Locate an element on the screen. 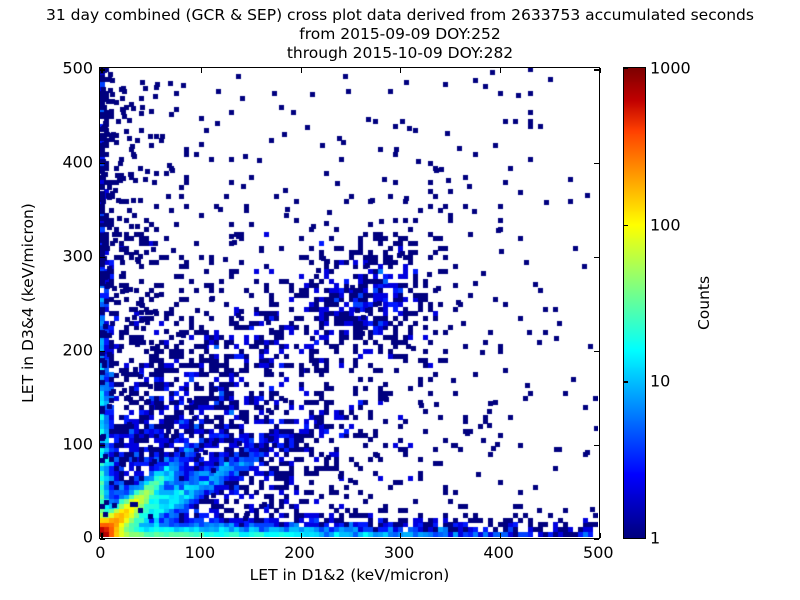  colorbar is located at coordinates (634, 303).